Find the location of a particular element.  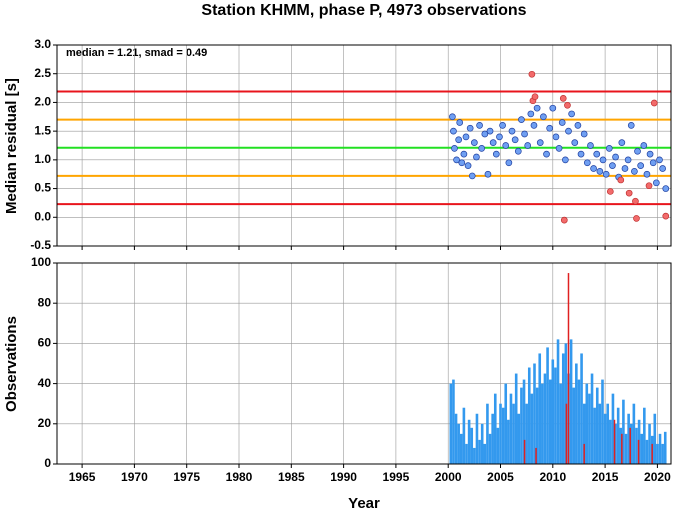

y-tick-label: 2.0 is located at coordinates (42, 102).